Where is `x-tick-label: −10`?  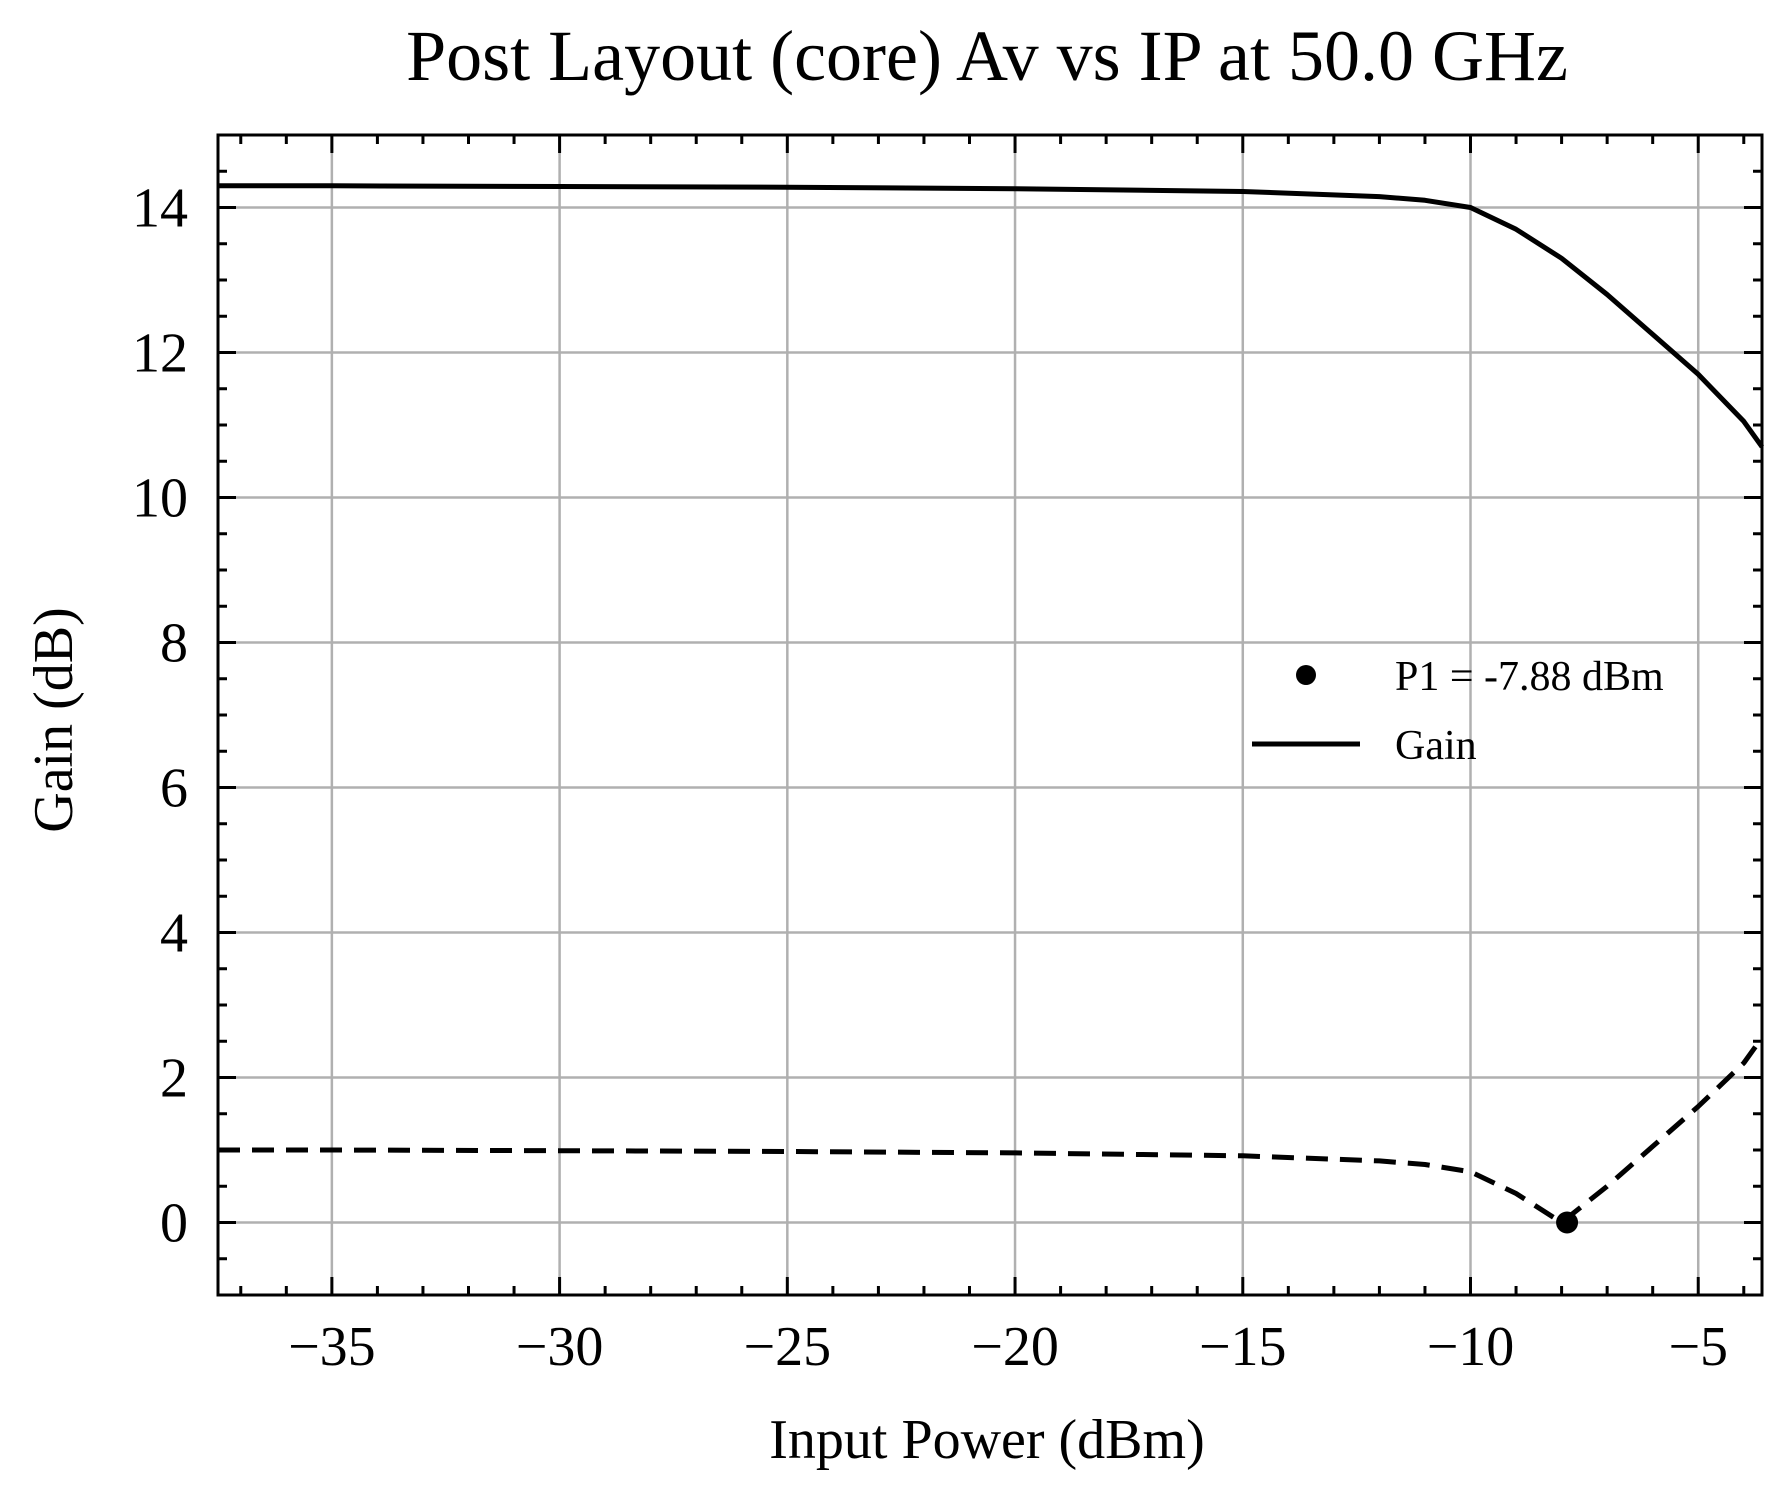 x-tick-label: −10 is located at coordinates (1471, 1347).